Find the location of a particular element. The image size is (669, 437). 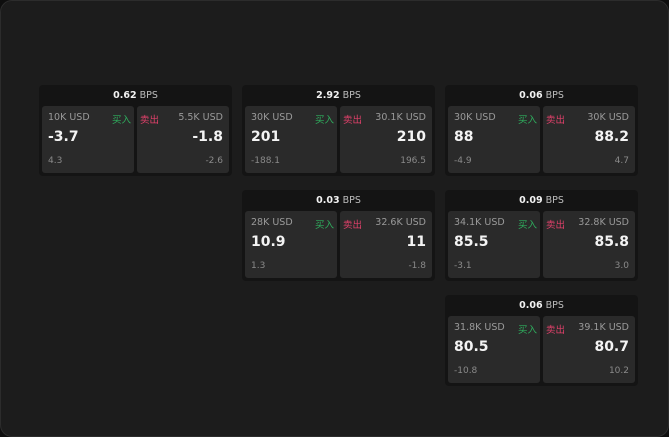

sell-change: -1.8 is located at coordinates (417, 266).